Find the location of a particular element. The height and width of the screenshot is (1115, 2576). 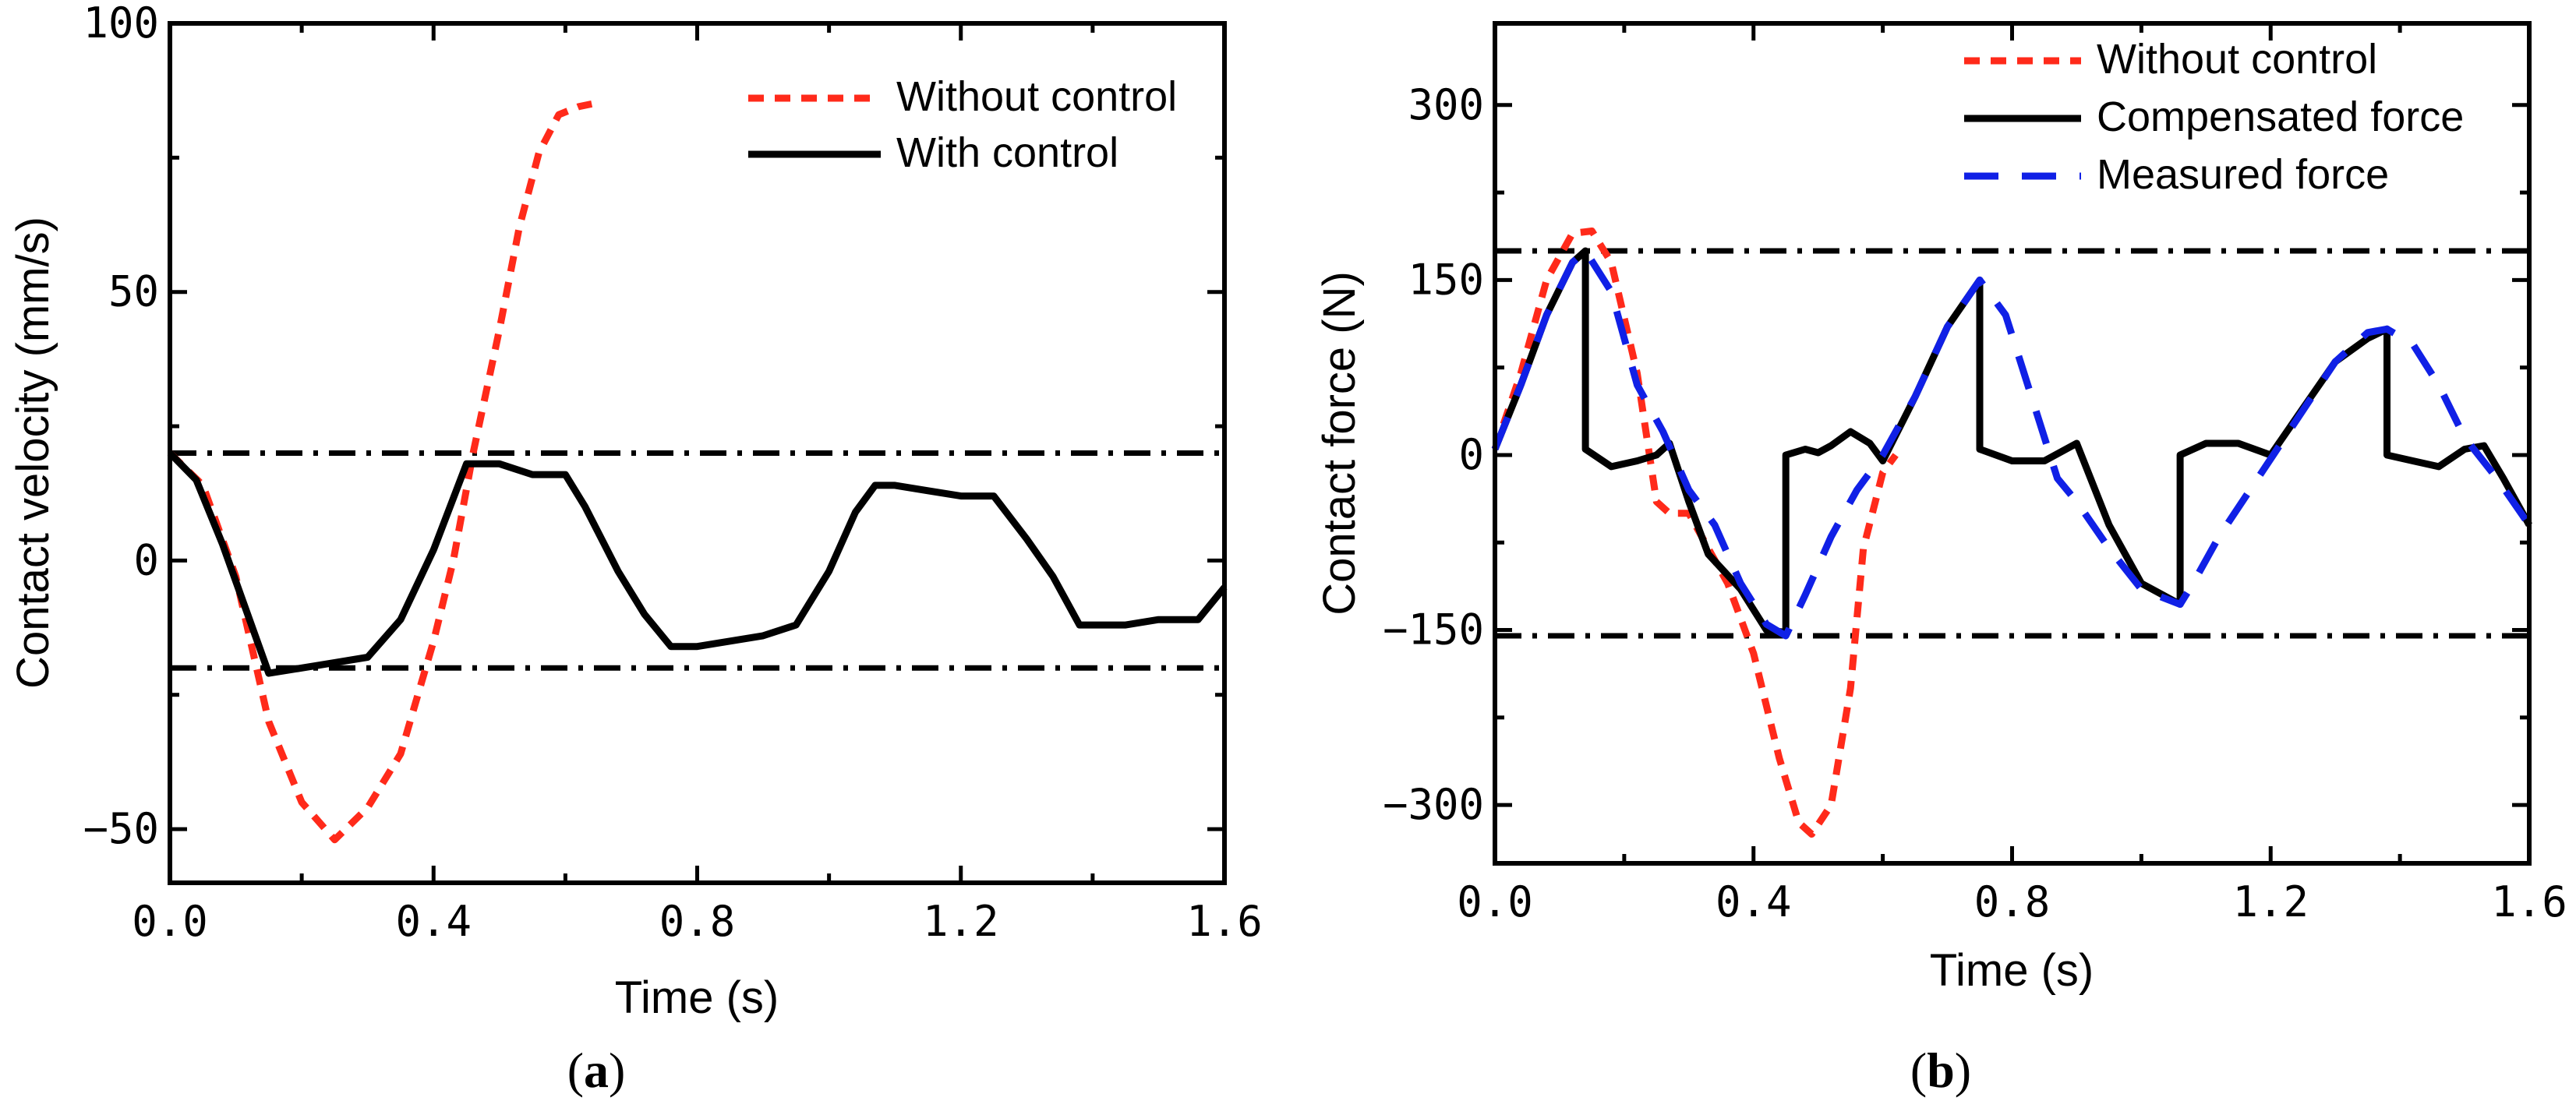

y-tick-label: 100 is located at coordinates (121, 24).